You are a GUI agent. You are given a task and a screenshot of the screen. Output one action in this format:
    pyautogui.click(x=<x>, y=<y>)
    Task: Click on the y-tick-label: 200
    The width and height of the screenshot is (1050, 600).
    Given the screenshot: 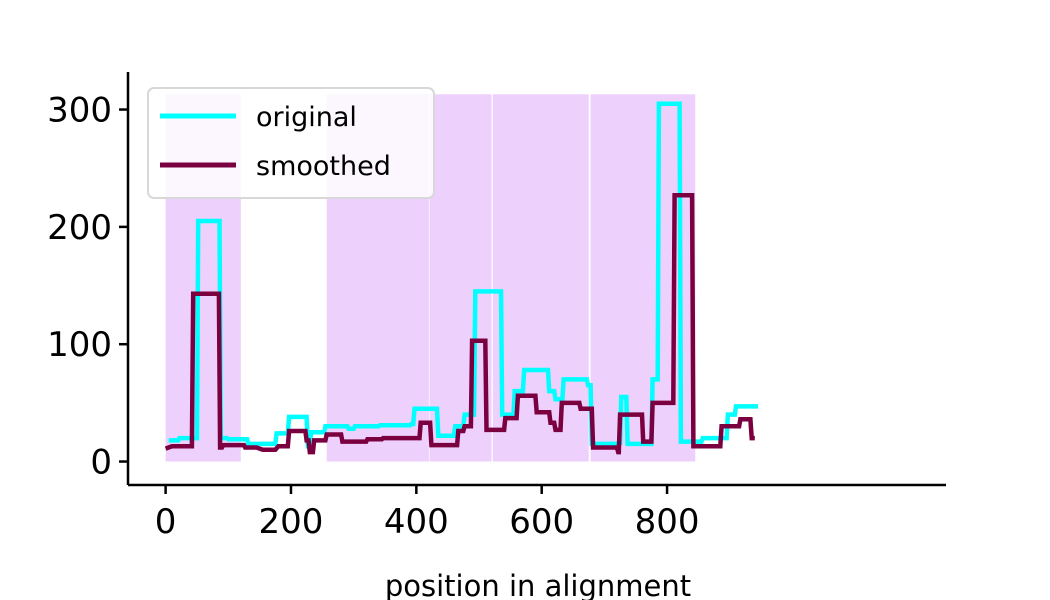 What is the action you would take?
    pyautogui.click(x=79, y=228)
    